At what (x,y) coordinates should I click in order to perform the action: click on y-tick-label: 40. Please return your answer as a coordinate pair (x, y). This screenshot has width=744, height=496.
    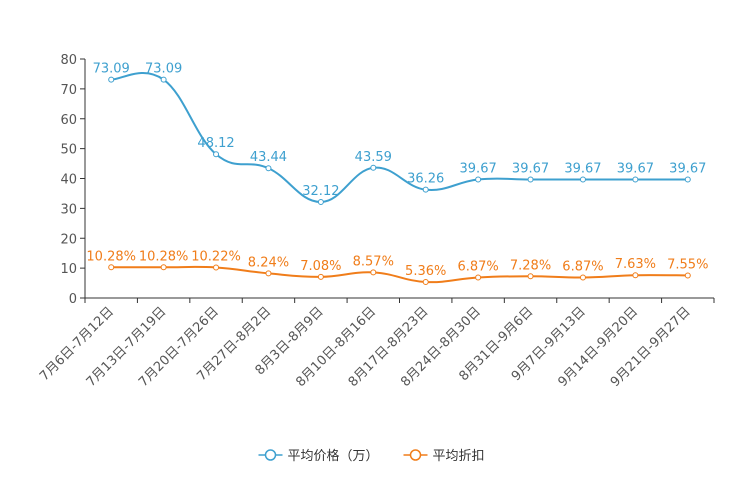
    Looking at the image, I should click on (68, 180).